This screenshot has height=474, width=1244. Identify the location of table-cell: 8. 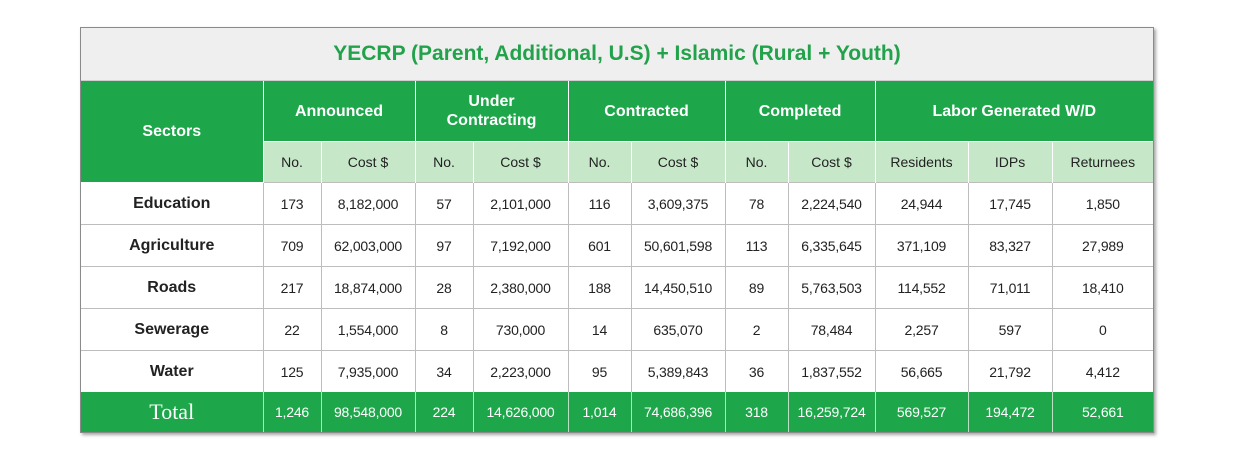
(443, 329).